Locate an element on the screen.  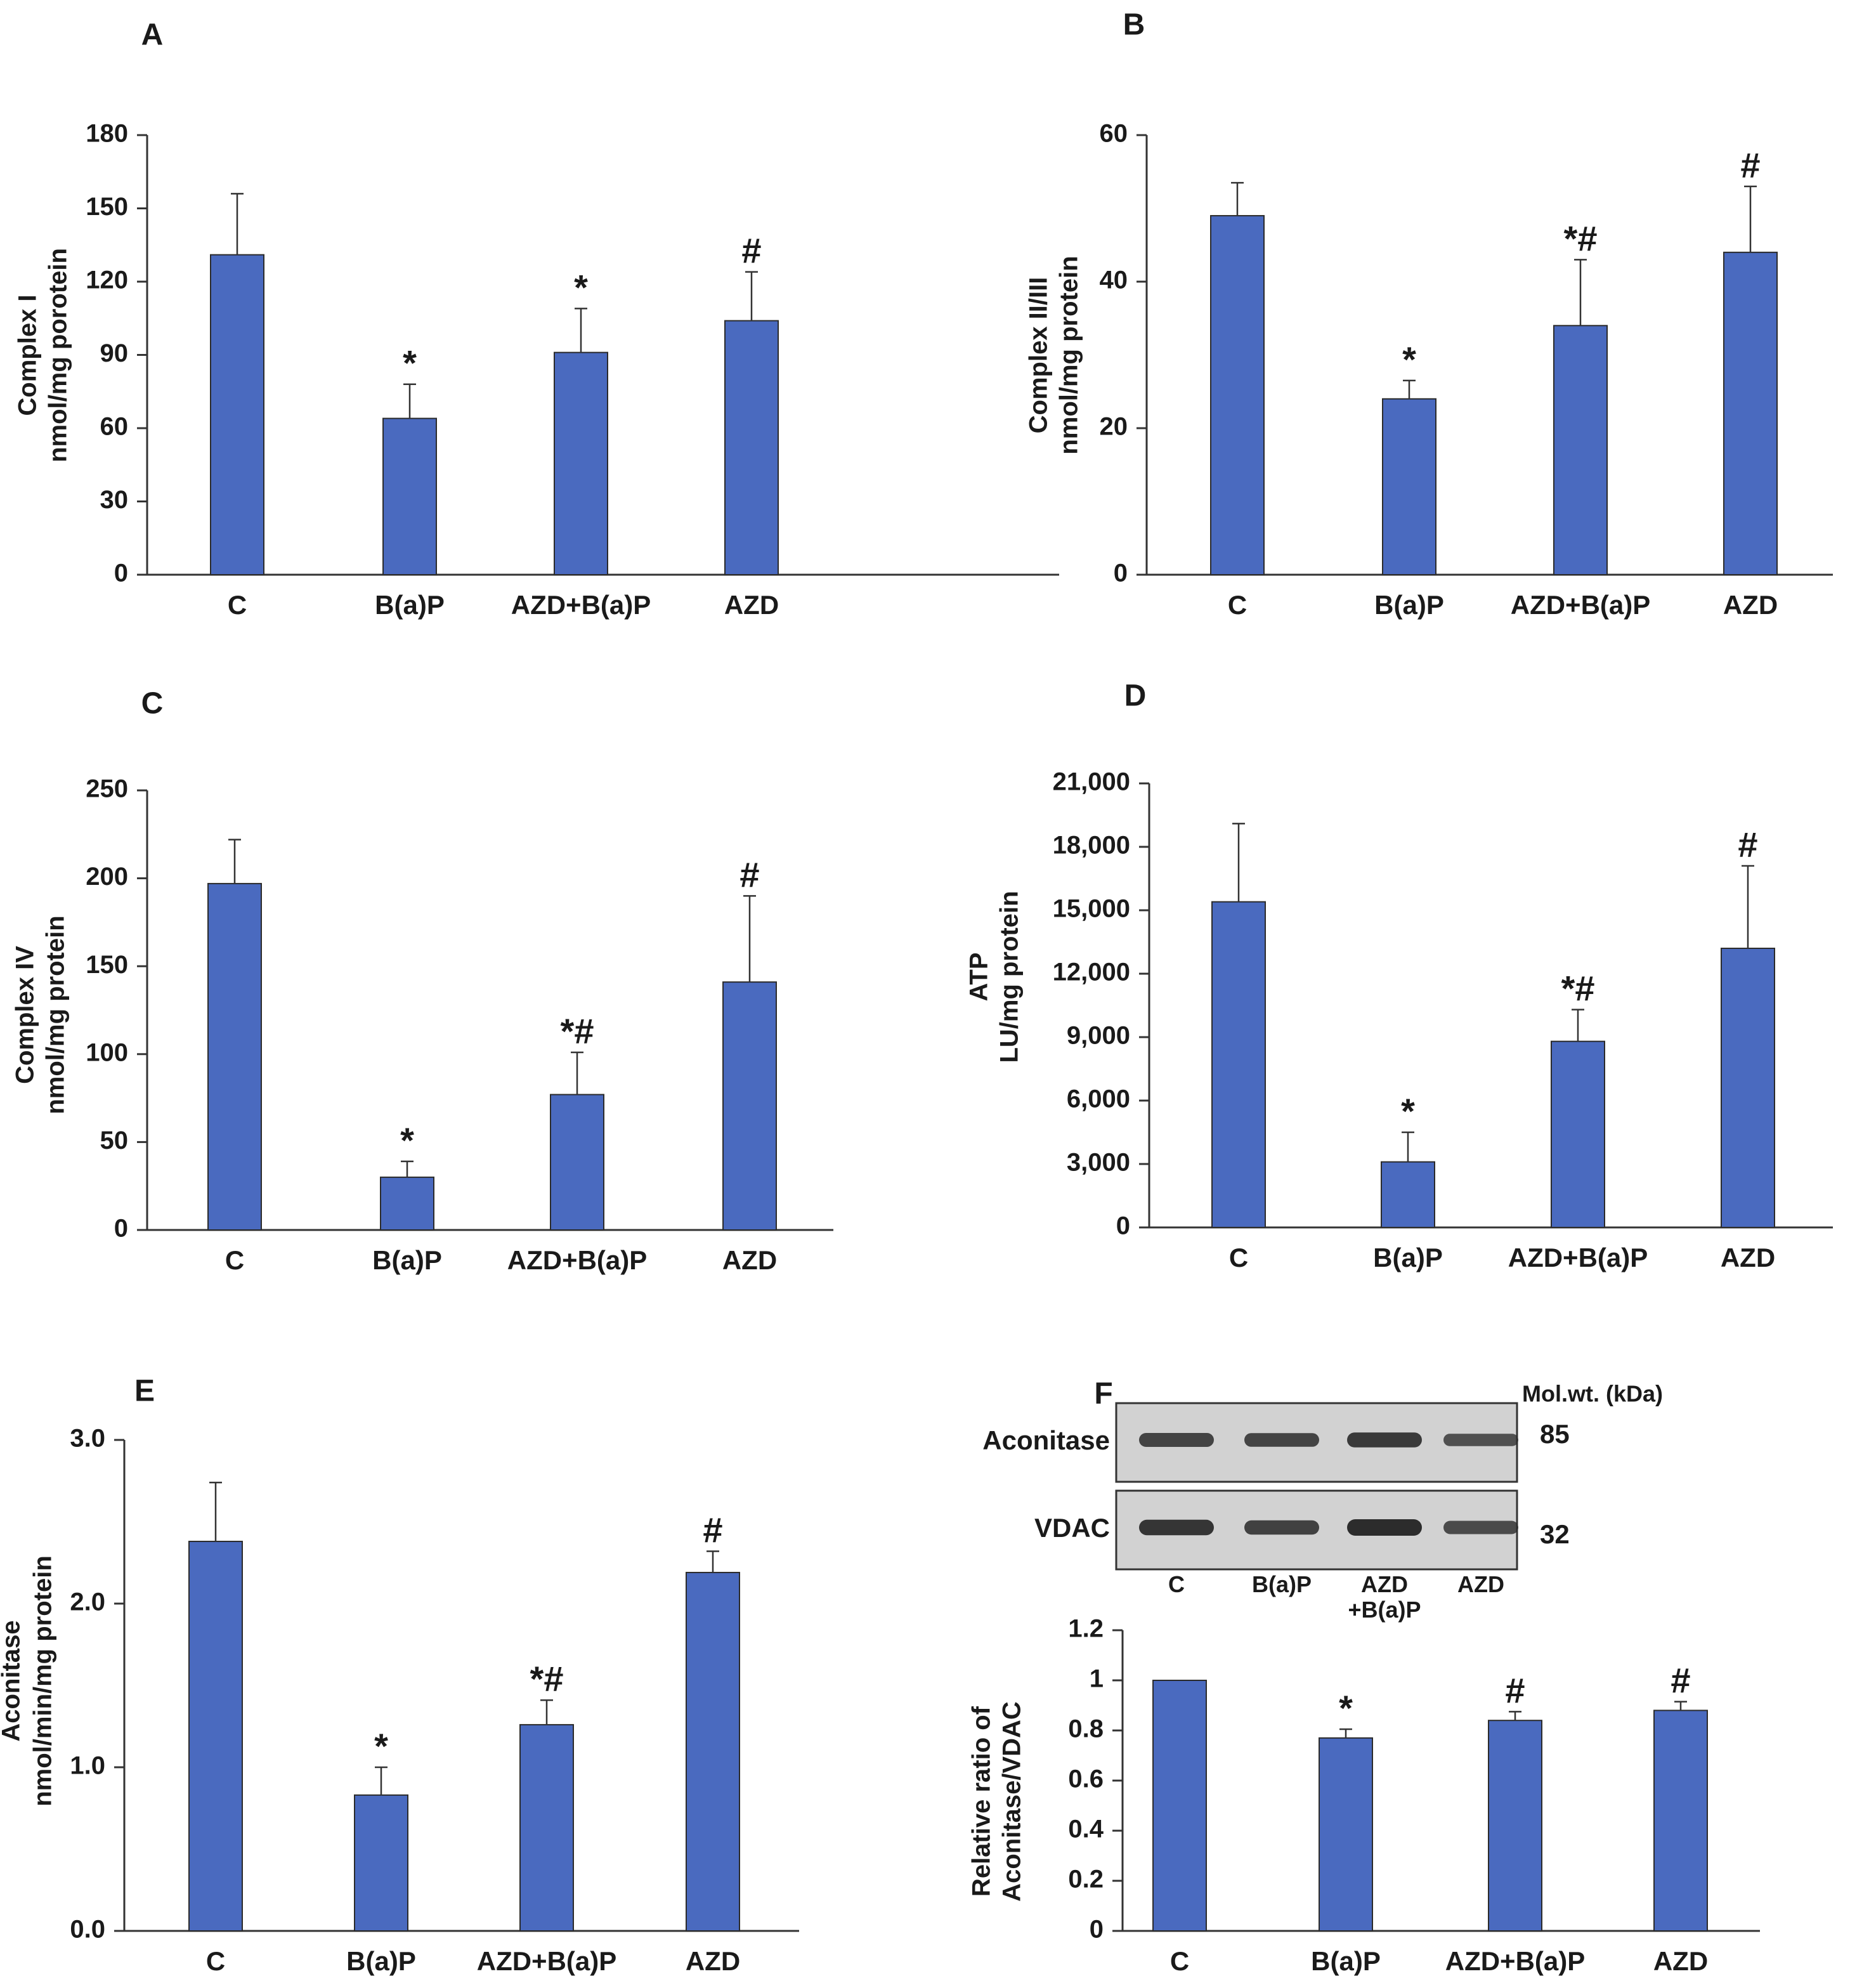
y-tick-label: 1.2 is located at coordinates (1086, 1629).